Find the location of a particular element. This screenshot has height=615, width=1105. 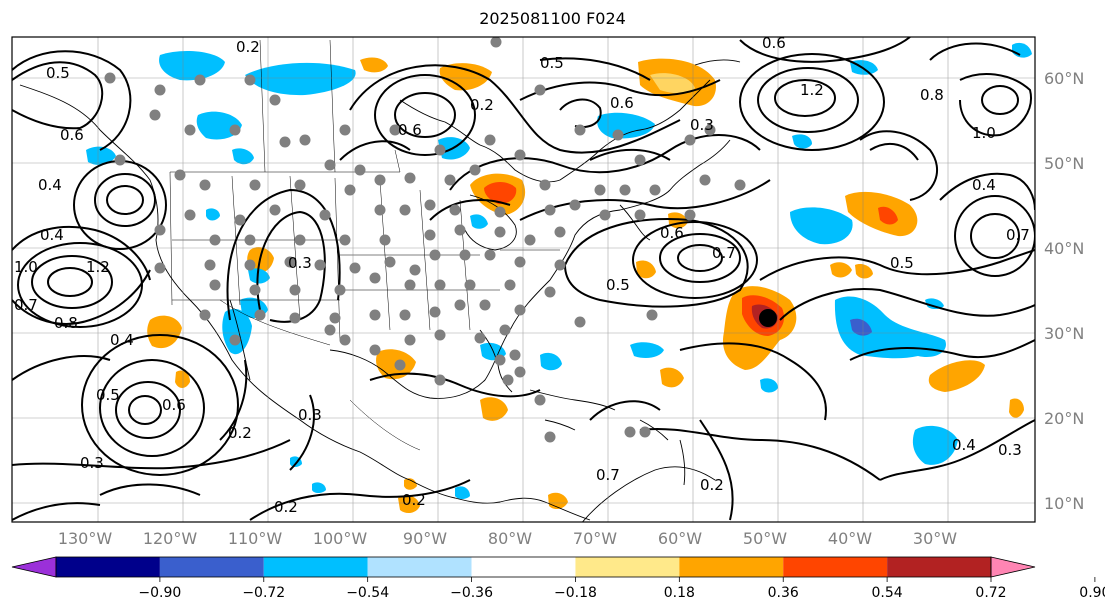

colorbar-tick-label: −0.36 is located at coordinates (471, 593).